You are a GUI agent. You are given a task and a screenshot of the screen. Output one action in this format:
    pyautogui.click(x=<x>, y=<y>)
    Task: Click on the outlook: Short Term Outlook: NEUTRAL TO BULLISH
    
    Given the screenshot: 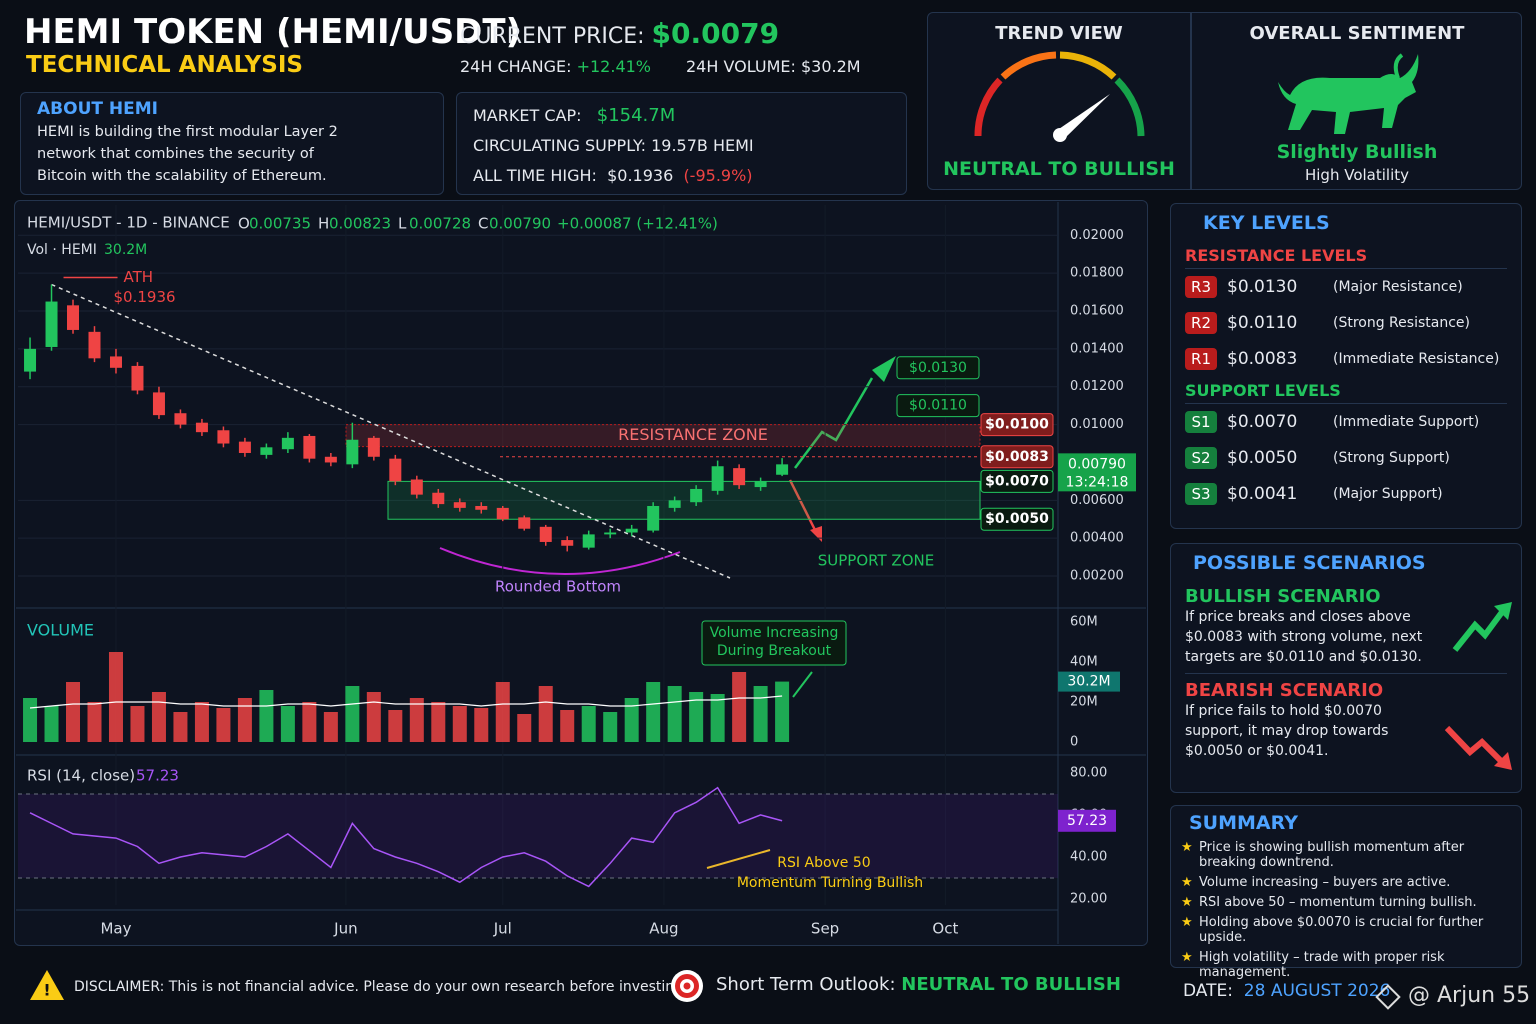 What is the action you would take?
    pyautogui.click(x=918, y=984)
    